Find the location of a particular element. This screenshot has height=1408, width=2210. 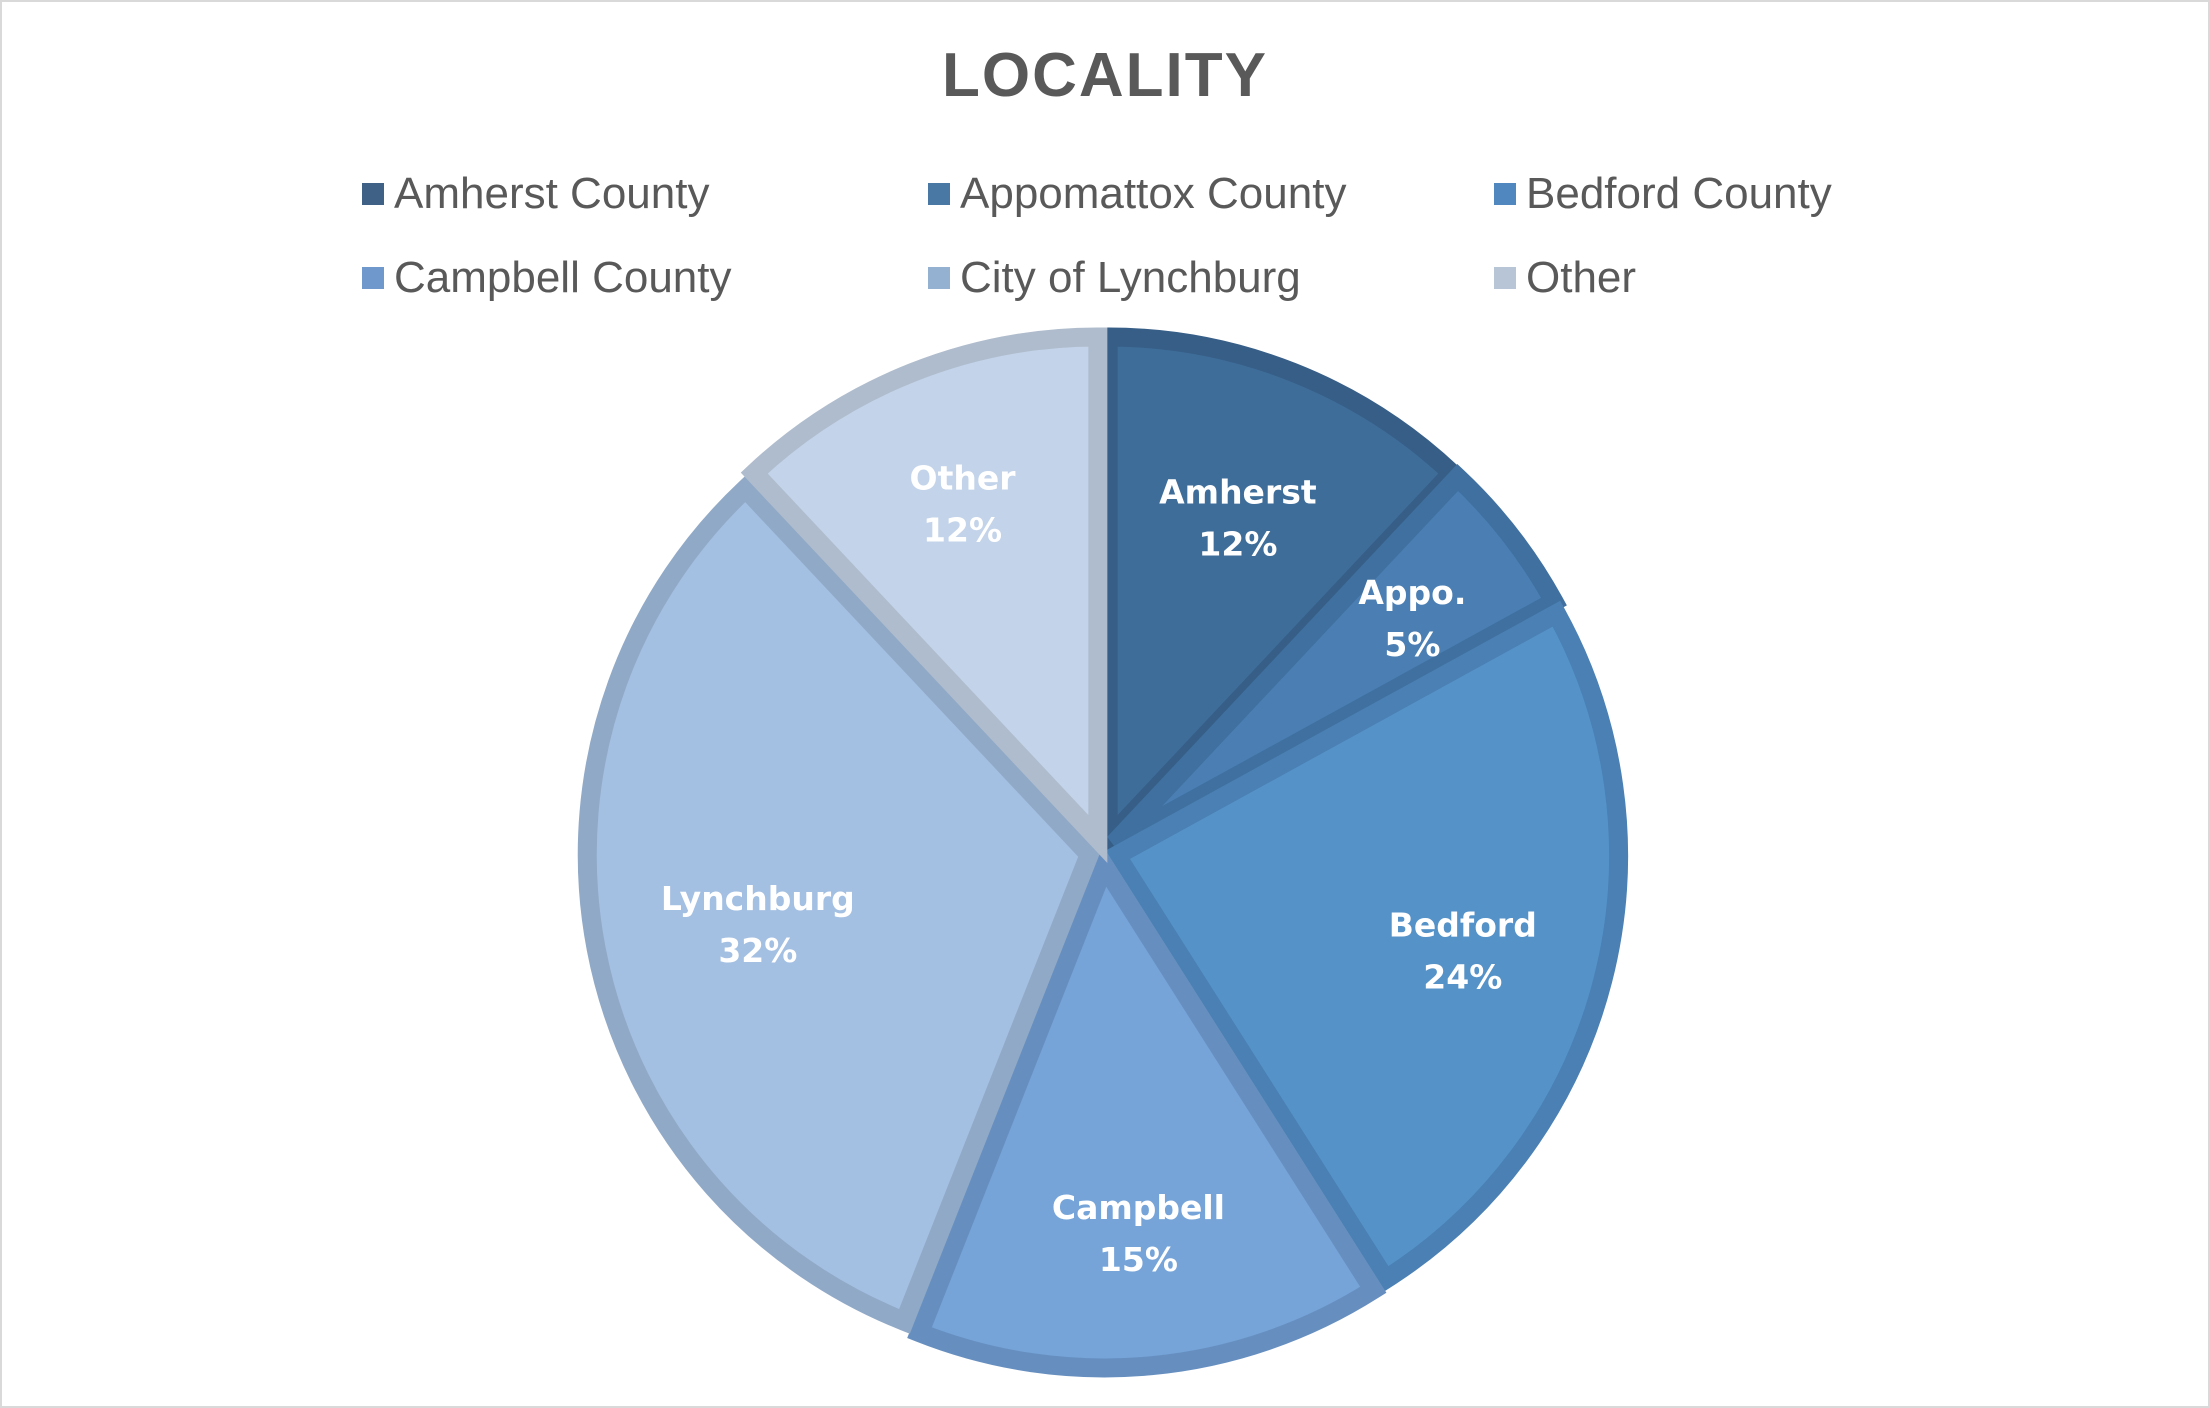

legend-item-appomattox: Appomattox County is located at coordinates (1211, 193).